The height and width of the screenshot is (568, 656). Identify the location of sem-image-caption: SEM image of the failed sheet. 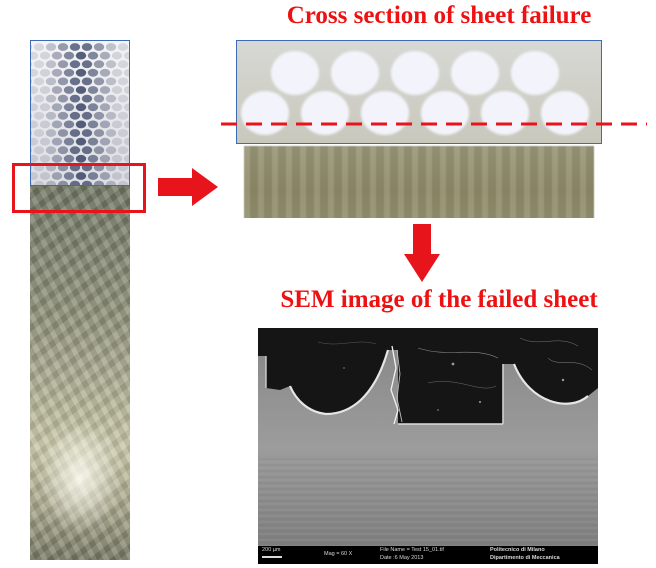
(439, 300).